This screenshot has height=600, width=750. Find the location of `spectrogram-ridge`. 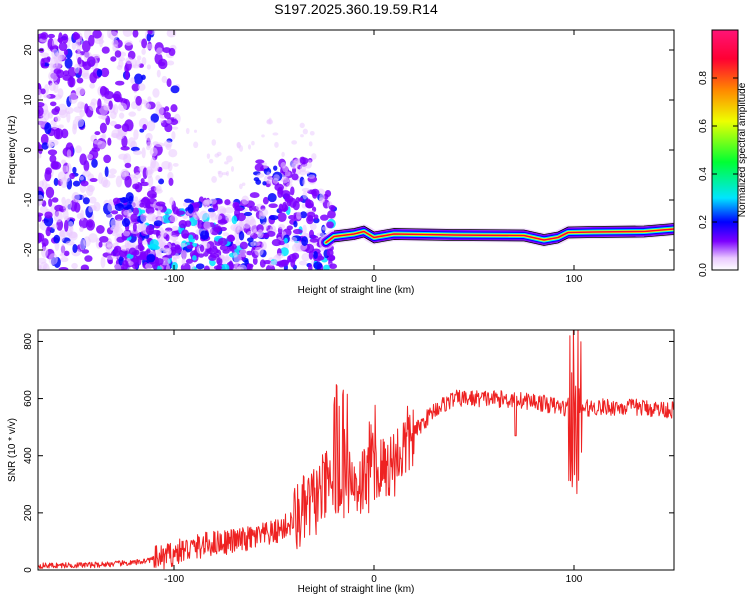

spectrogram-ridge is located at coordinates (496, 236).